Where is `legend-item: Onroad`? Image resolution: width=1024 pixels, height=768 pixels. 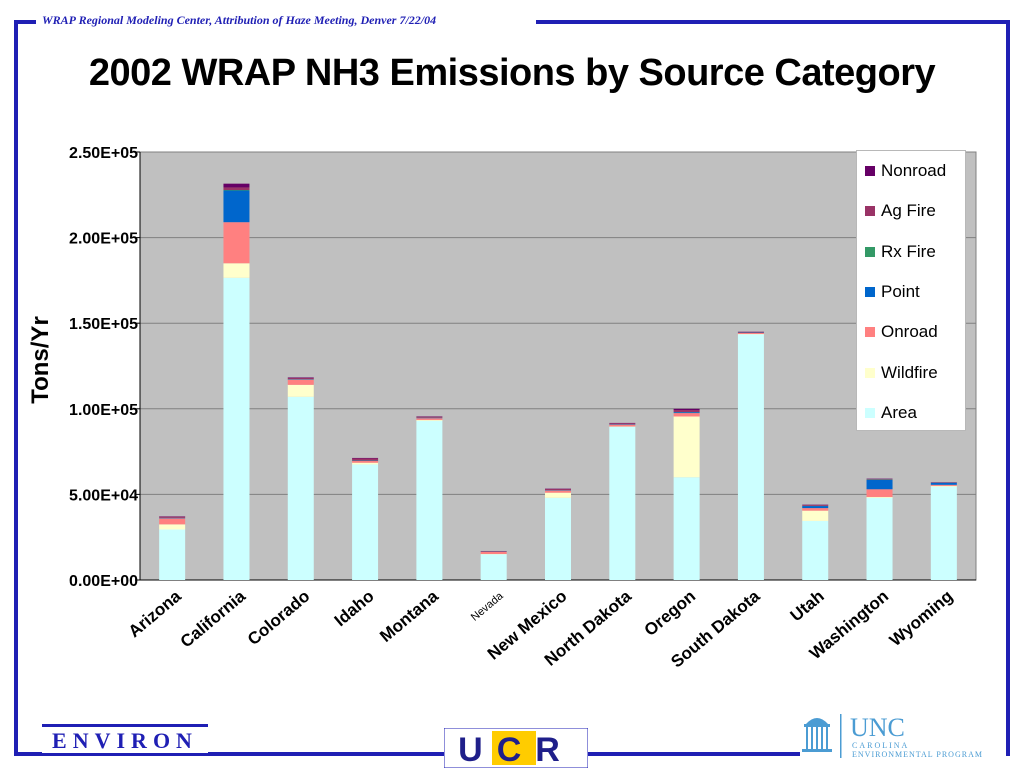
legend-item: Onroad is located at coordinates (901, 332).